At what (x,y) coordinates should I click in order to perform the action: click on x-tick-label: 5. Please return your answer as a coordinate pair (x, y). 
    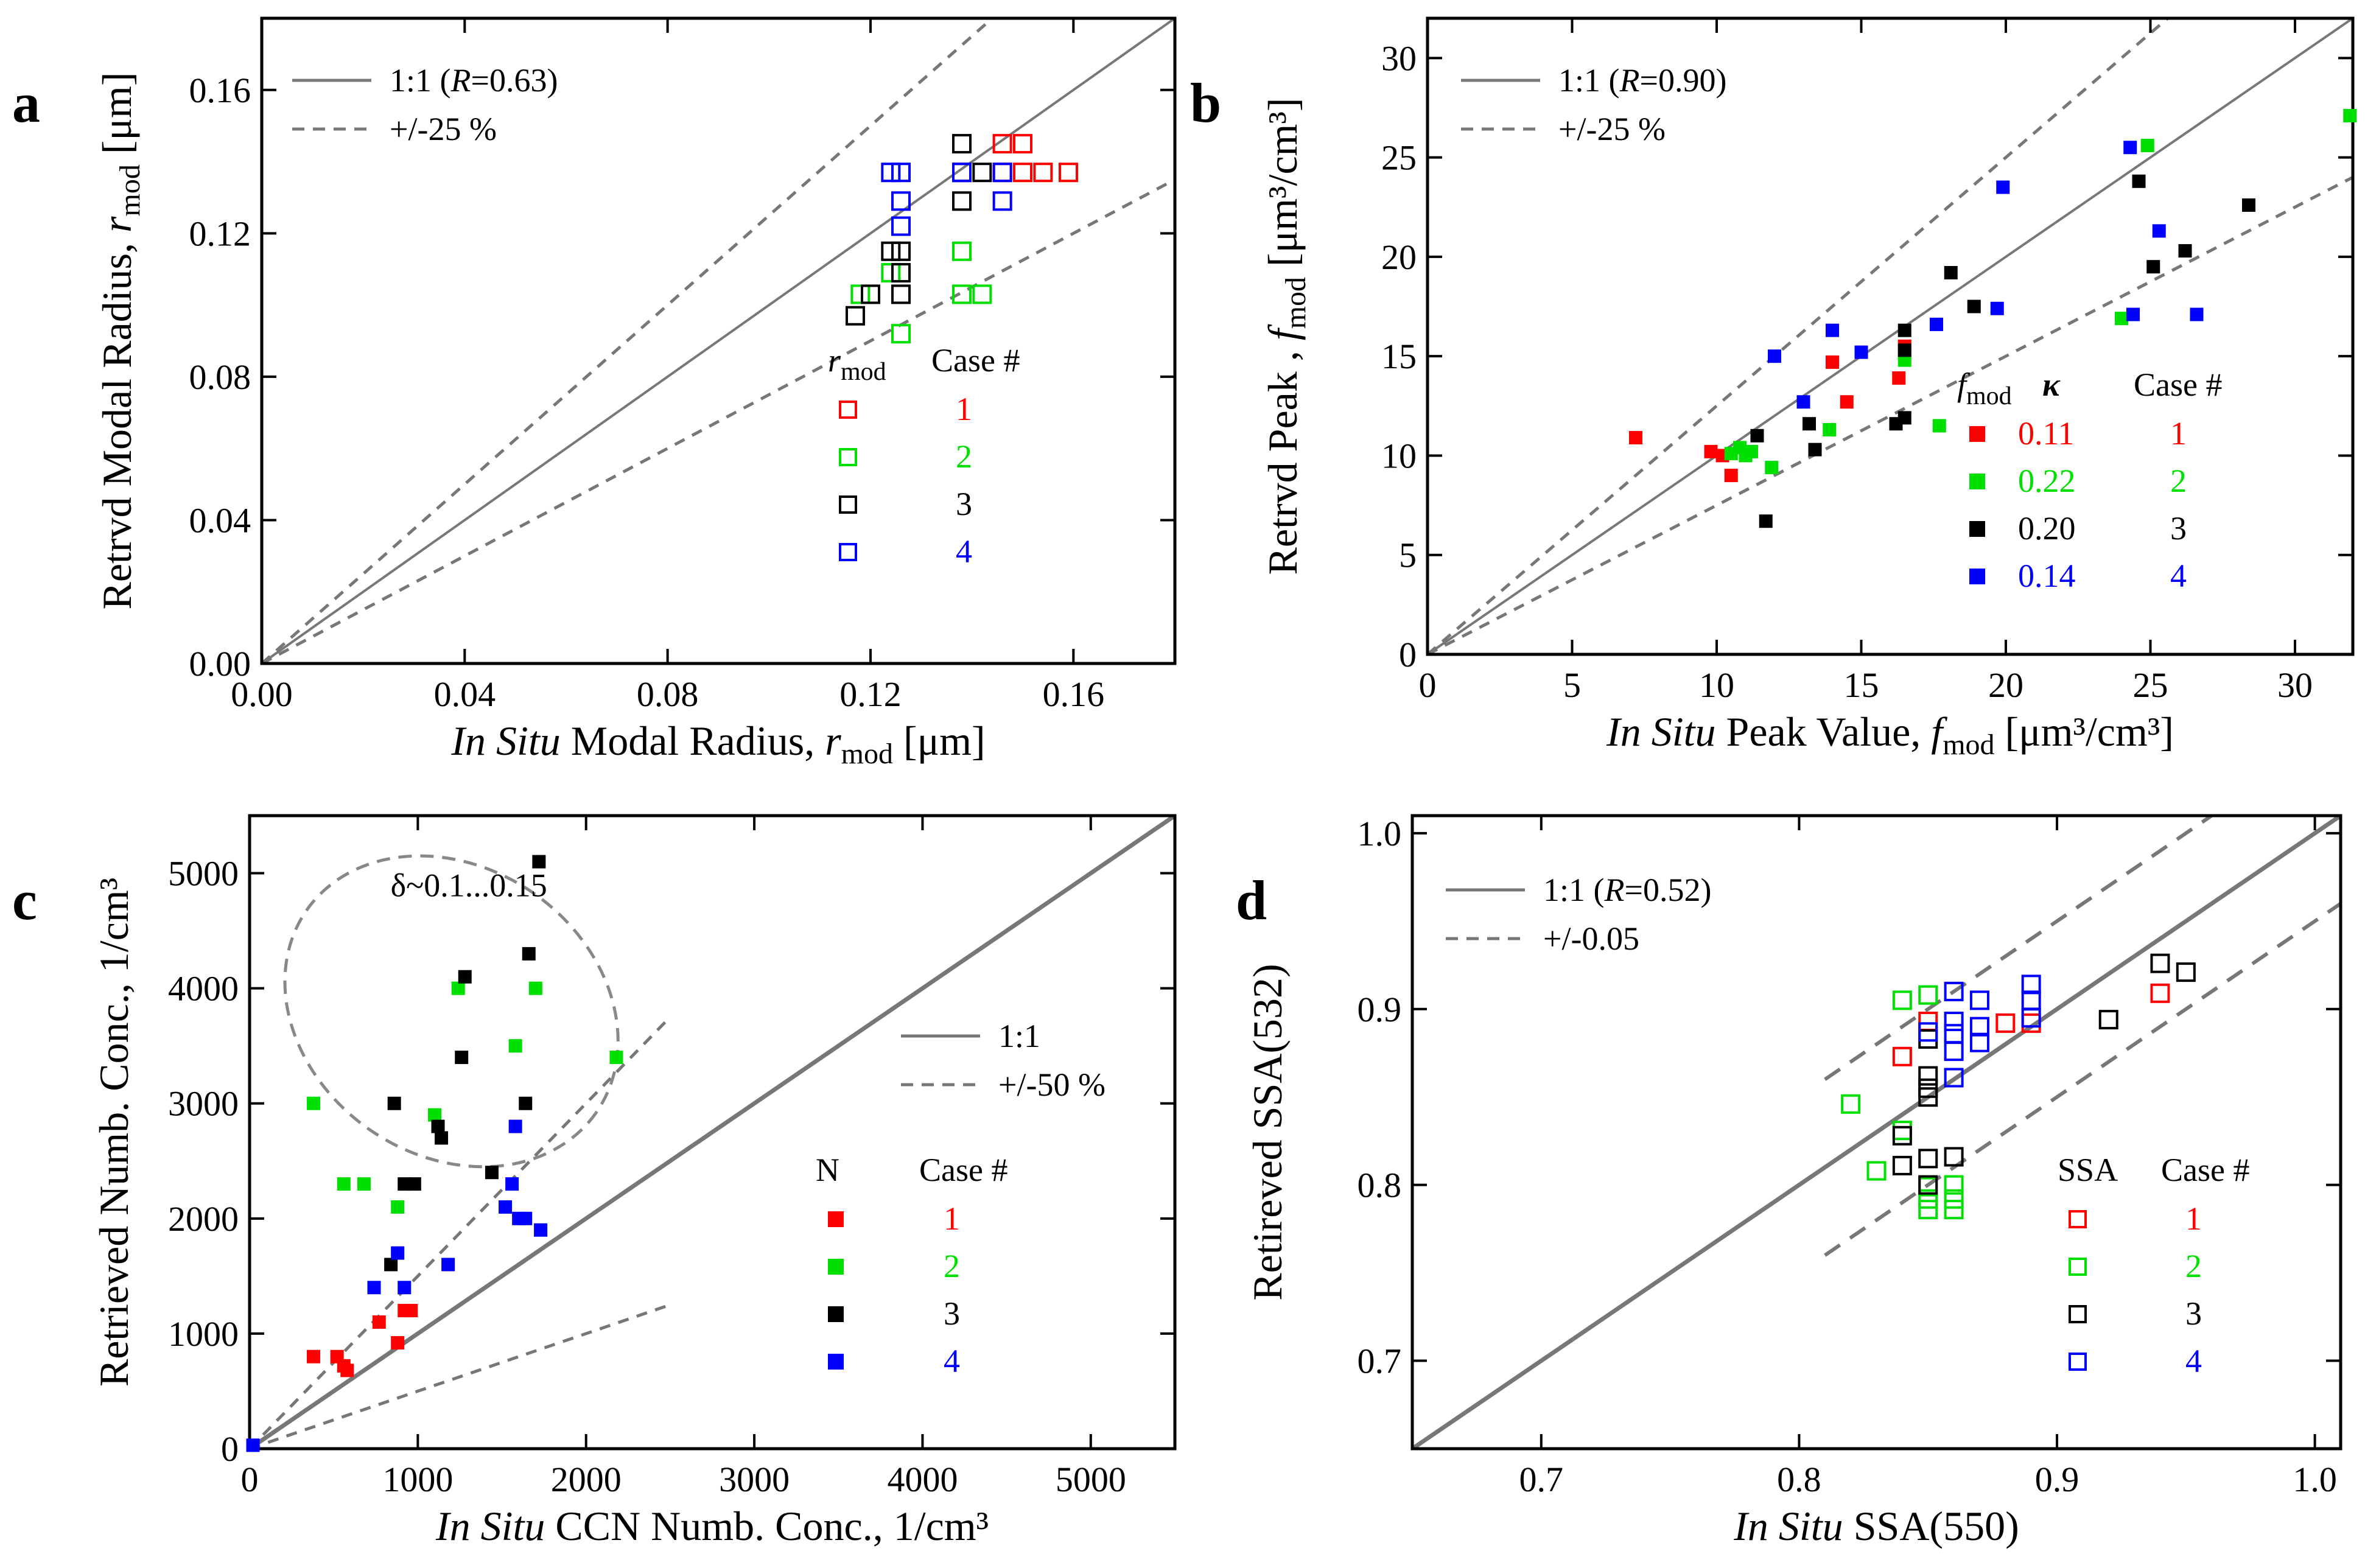
    Looking at the image, I should click on (1572, 685).